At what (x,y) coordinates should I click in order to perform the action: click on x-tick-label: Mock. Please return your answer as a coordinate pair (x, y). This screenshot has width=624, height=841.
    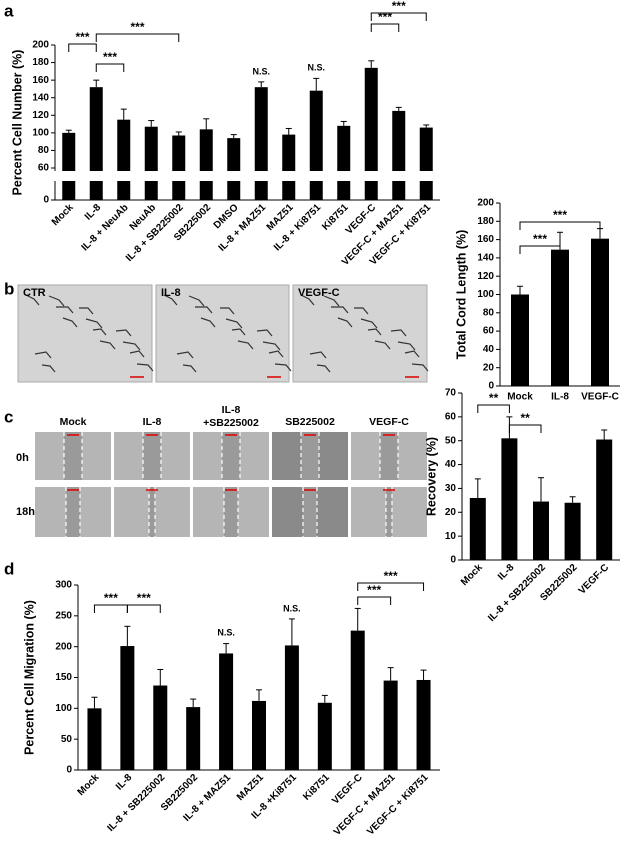
    Looking at the image, I should click on (89, 785).